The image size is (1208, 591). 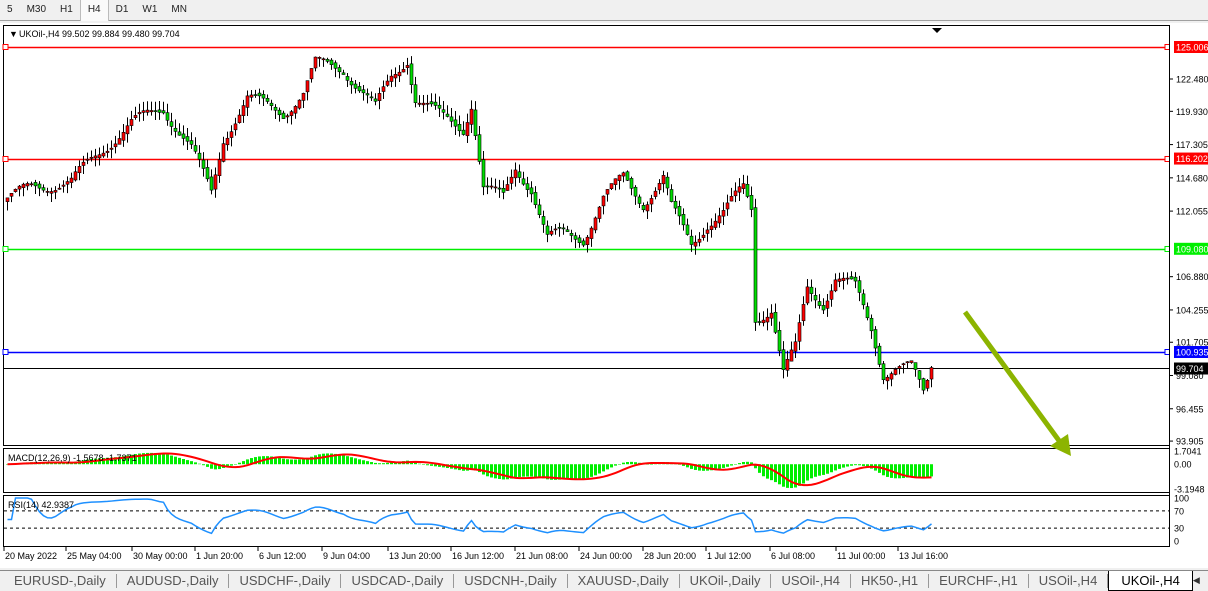 What do you see at coordinates (58, 580) in the screenshot?
I see `tab-eurusd-daily: EURUSD-,Daily` at bounding box center [58, 580].